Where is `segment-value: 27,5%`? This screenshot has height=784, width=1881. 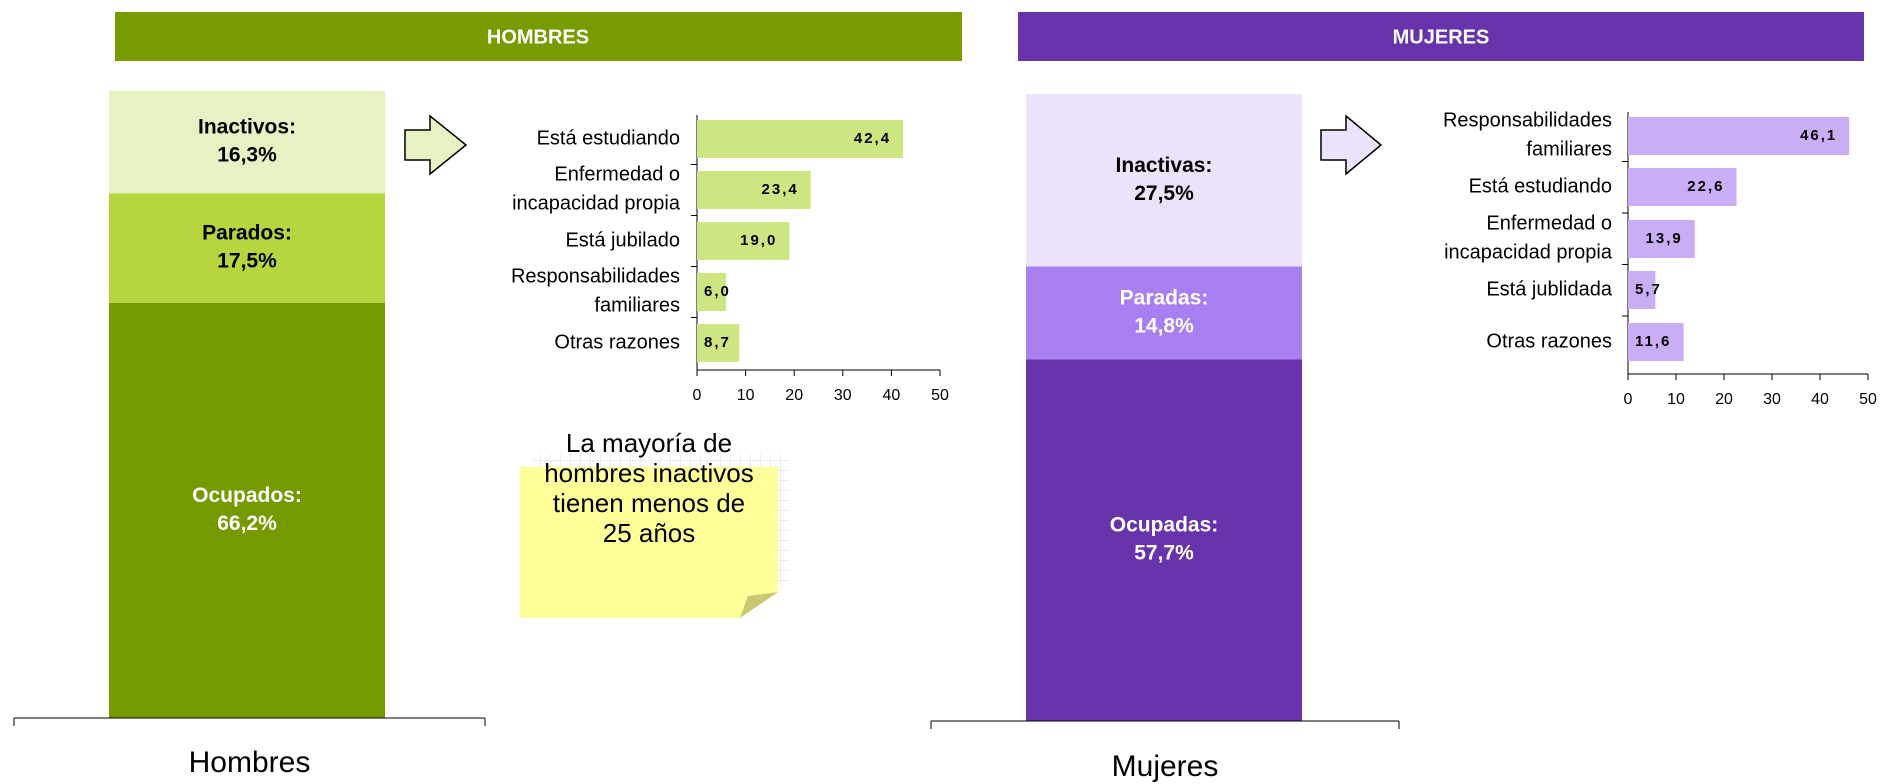
segment-value: 27,5% is located at coordinates (1164, 193).